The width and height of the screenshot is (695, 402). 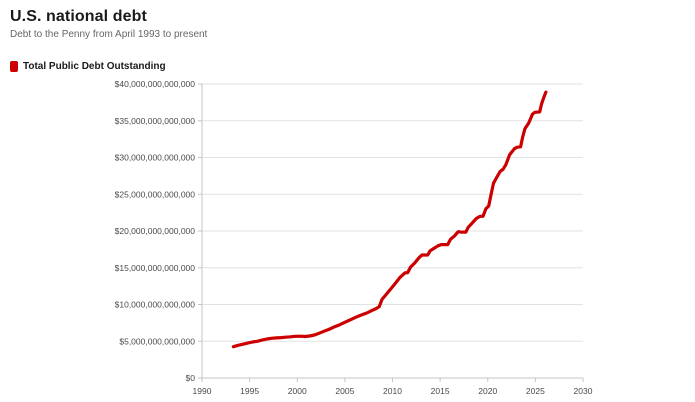 What do you see at coordinates (14, 66) in the screenshot?
I see `legend-swatch-icon` at bounding box center [14, 66].